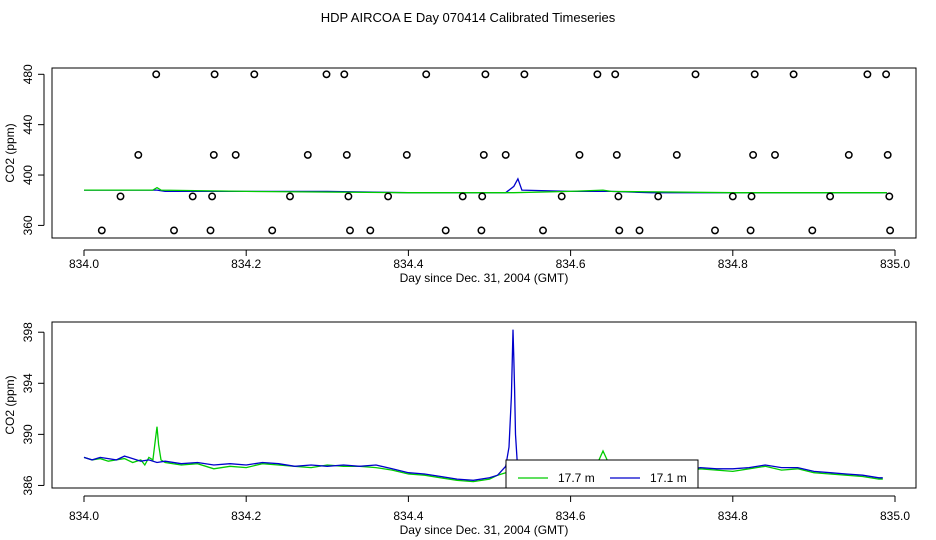 This screenshot has height=540, width=936. Describe the element at coordinates (28, 175) in the screenshot. I see `top-y-tick-label: 400` at that location.